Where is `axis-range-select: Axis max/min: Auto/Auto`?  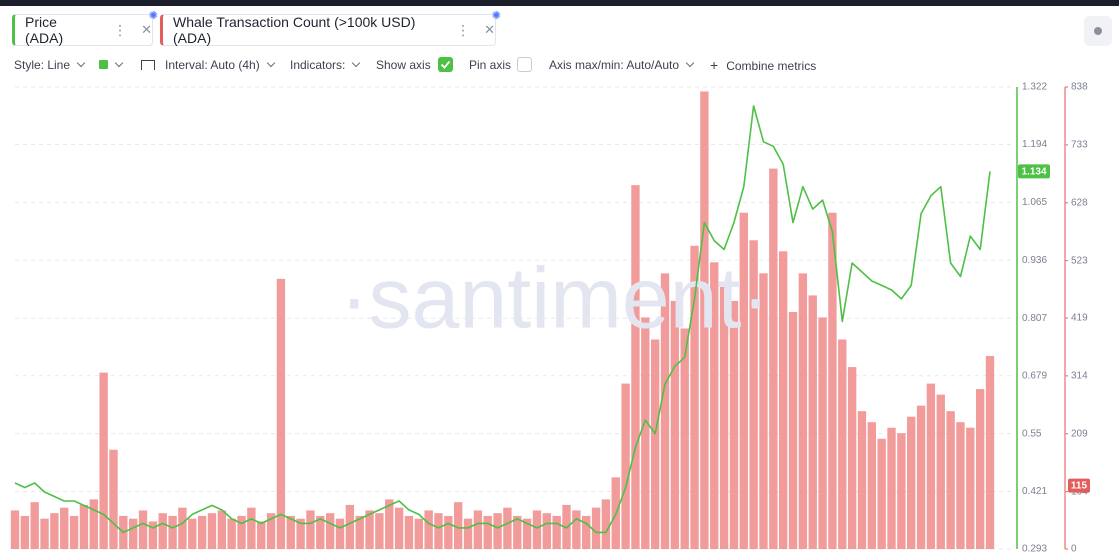 axis-range-select: Axis max/min: Auto/Auto is located at coordinates (622, 65).